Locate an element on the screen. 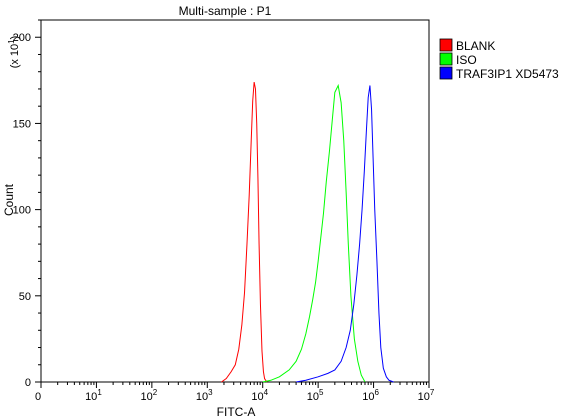 This screenshot has width=566, height=420. y-tick-label: 50 is located at coordinates (25, 297).